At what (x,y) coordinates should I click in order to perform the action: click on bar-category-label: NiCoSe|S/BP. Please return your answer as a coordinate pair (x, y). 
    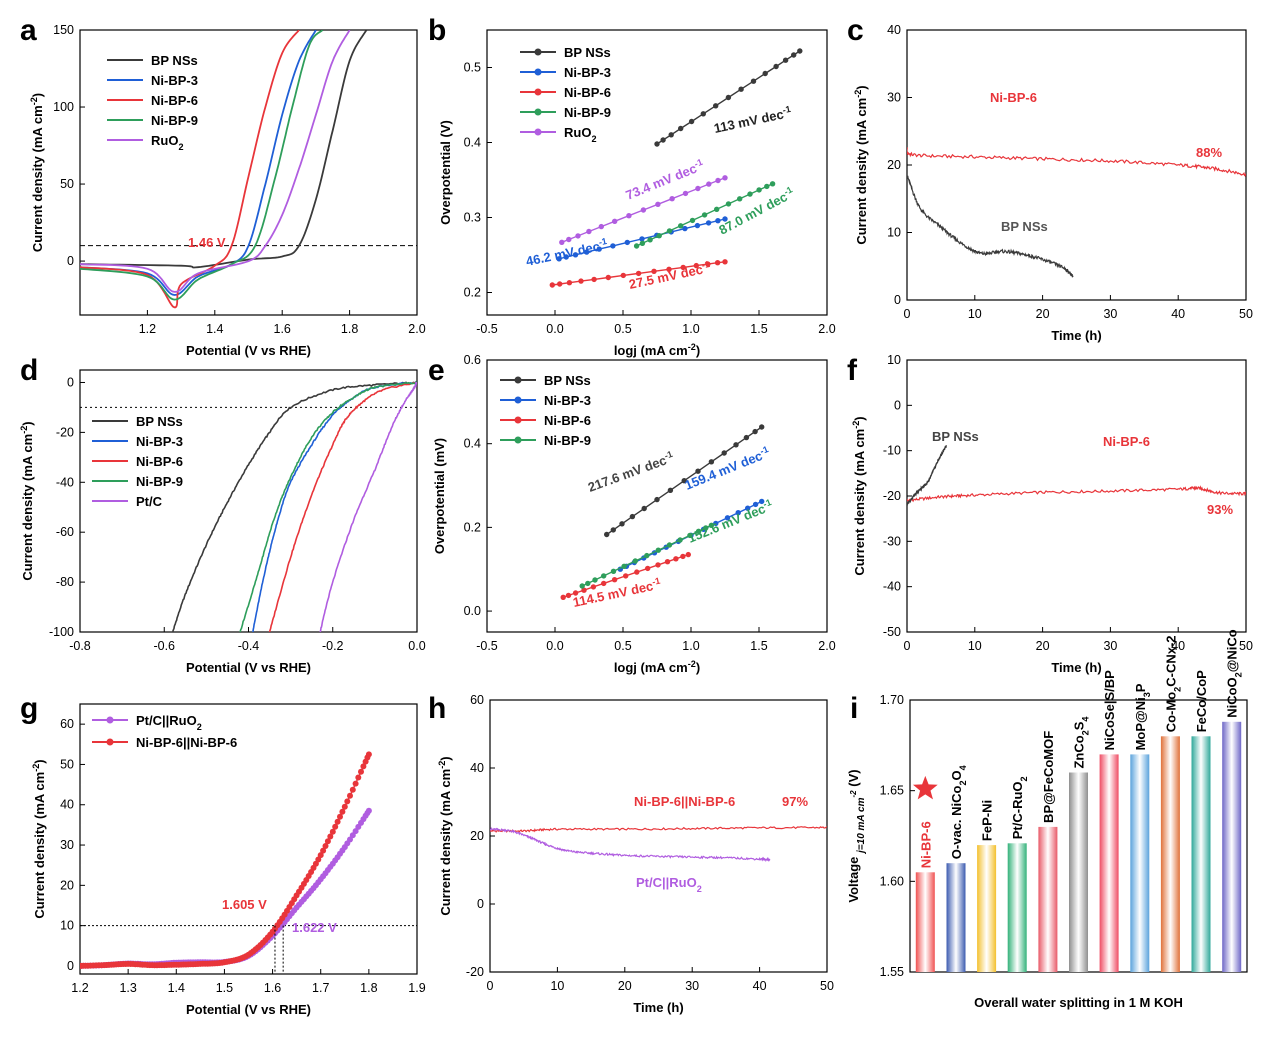
    Looking at the image, I should click on (1109, 710).